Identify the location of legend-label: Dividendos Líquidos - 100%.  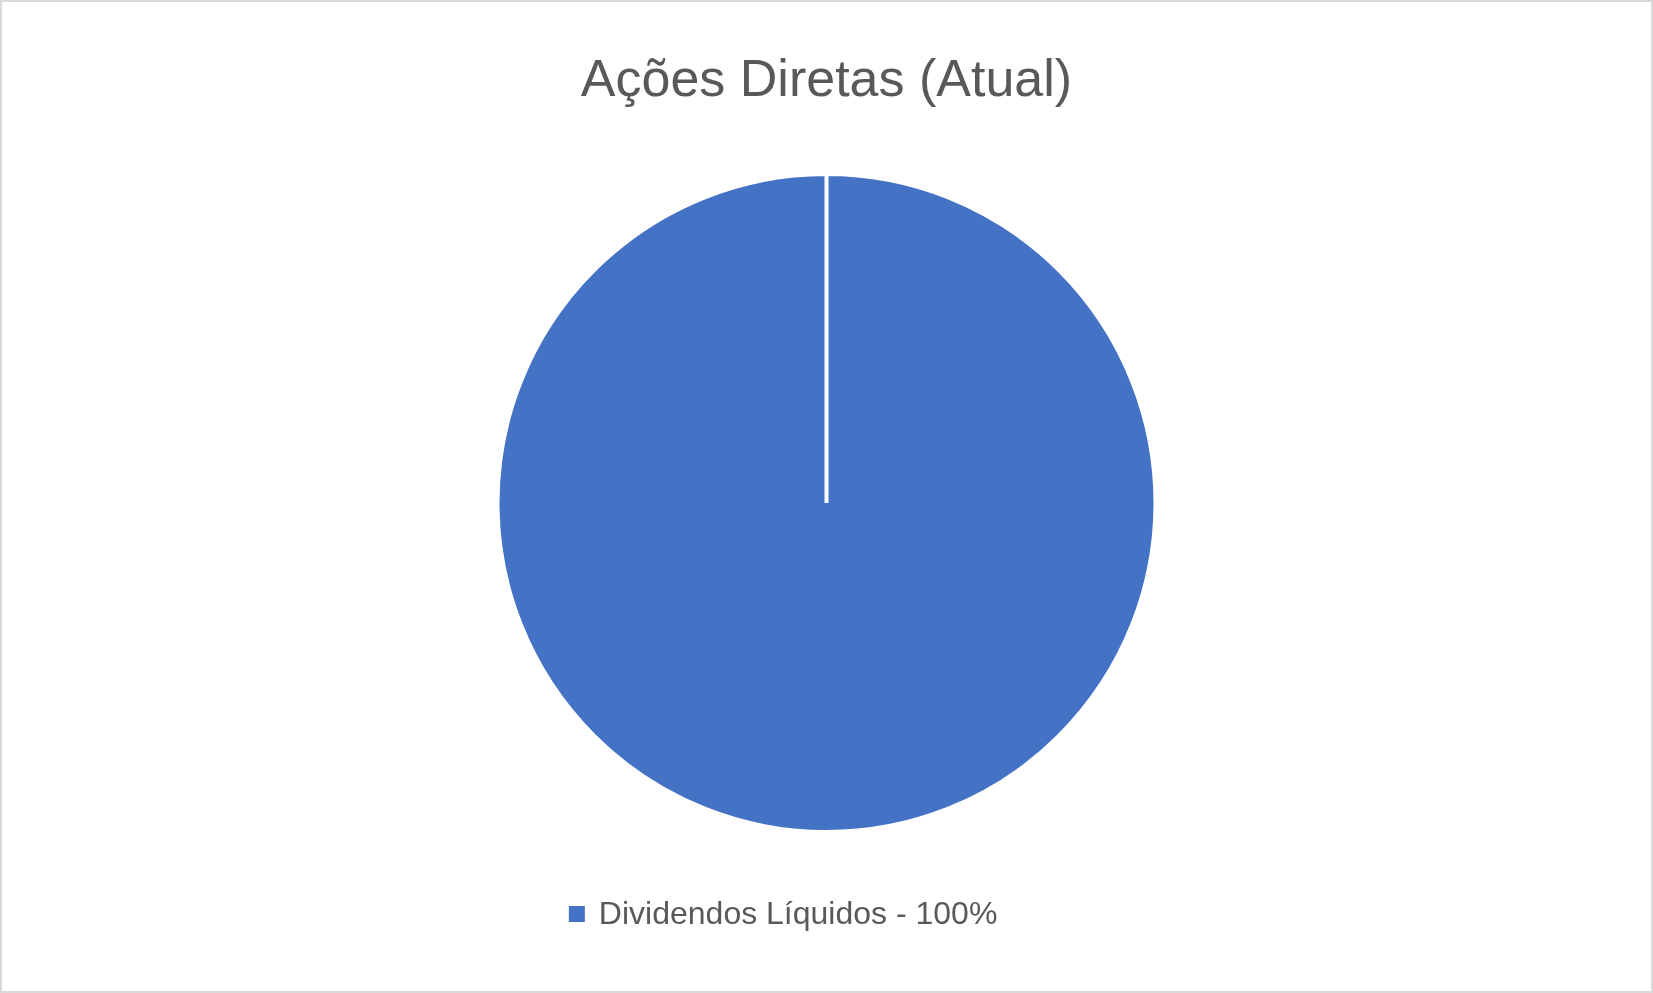
(798, 913).